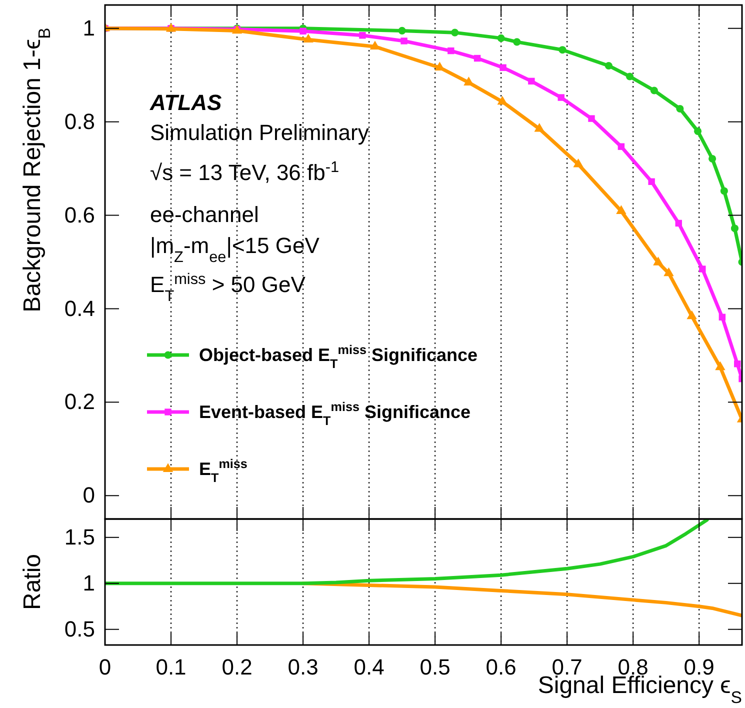 Image resolution: width=745 pixels, height=708 pixels. Describe the element at coordinates (171, 667) in the screenshot. I see `x-tick-label: 0.1` at that location.